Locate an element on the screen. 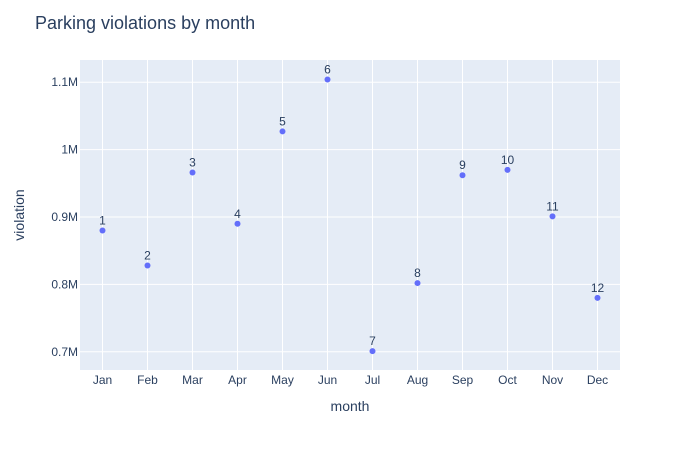  y-tick-labels: 0.7M 0.8M 0.9M 1M 1.1M is located at coordinates (64, 217).